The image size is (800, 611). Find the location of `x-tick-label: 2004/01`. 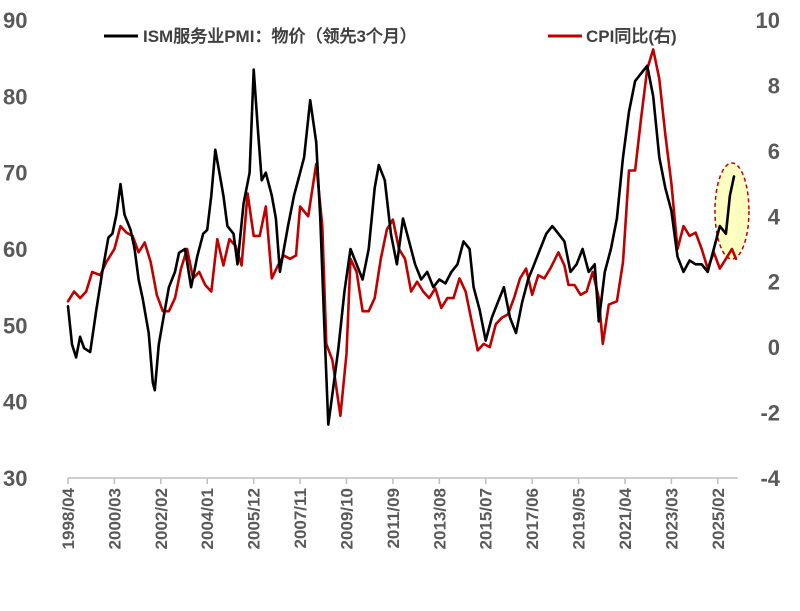

x-tick-label: 2004/01 is located at coordinates (207, 518).